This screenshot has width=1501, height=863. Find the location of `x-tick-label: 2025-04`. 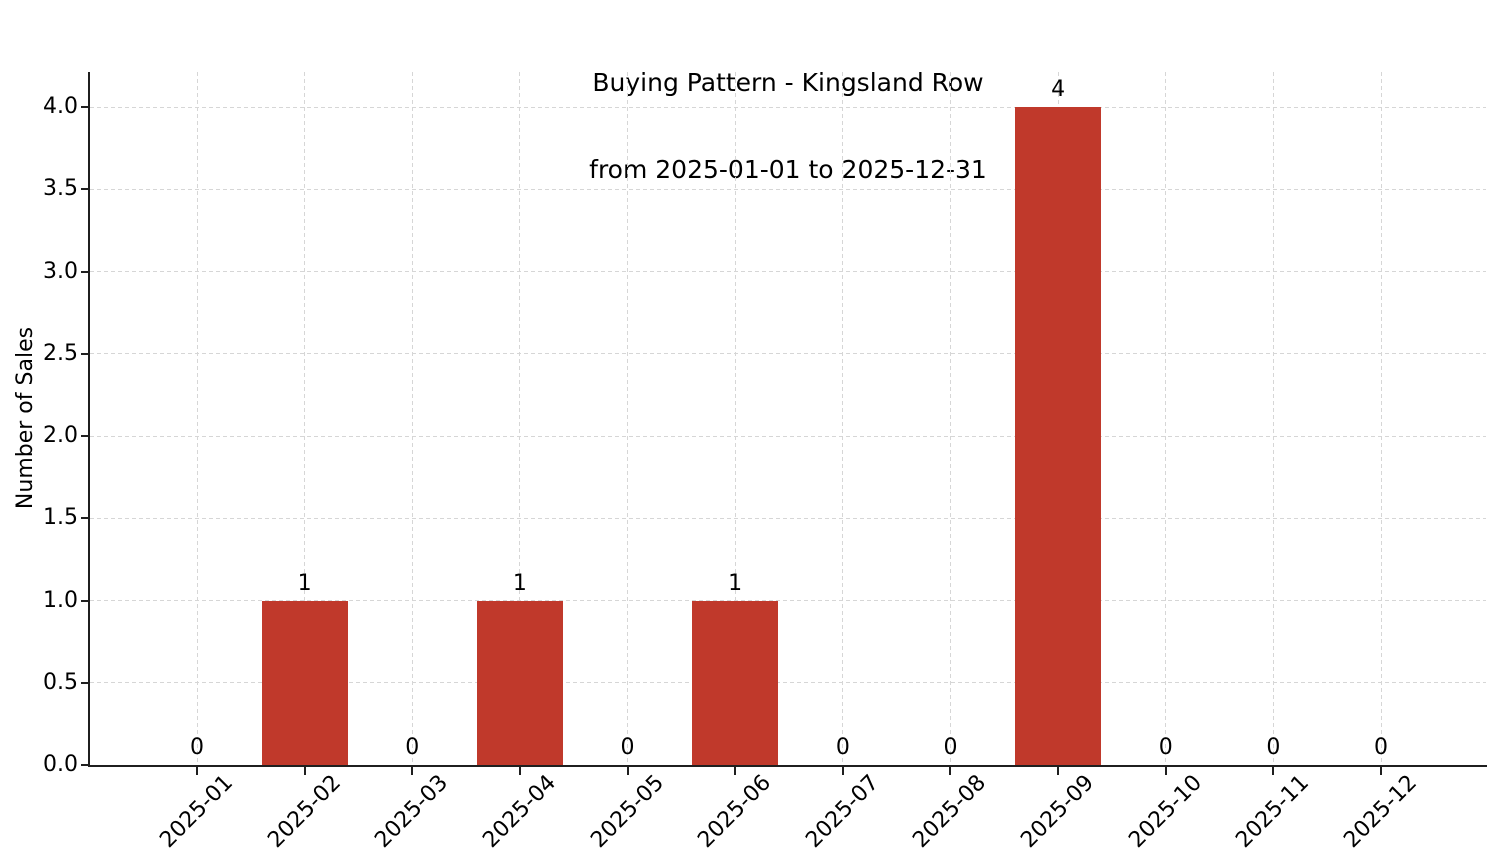

x-tick-label: 2025-04 is located at coordinates (519, 811).